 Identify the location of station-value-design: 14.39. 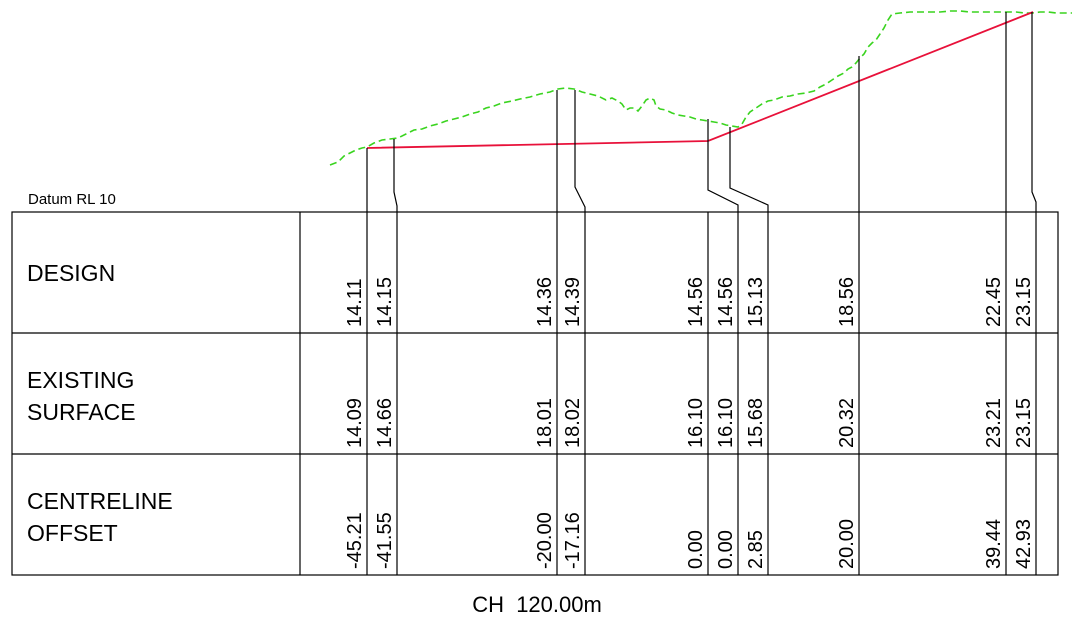
(573, 302).